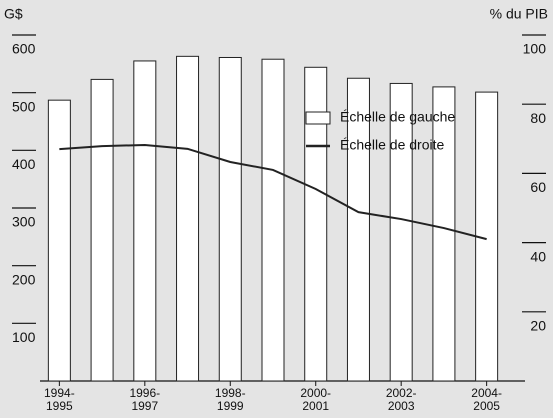 This screenshot has width=553, height=418. I want to click on x-tick-label: 1996-1997, so click(145, 399).